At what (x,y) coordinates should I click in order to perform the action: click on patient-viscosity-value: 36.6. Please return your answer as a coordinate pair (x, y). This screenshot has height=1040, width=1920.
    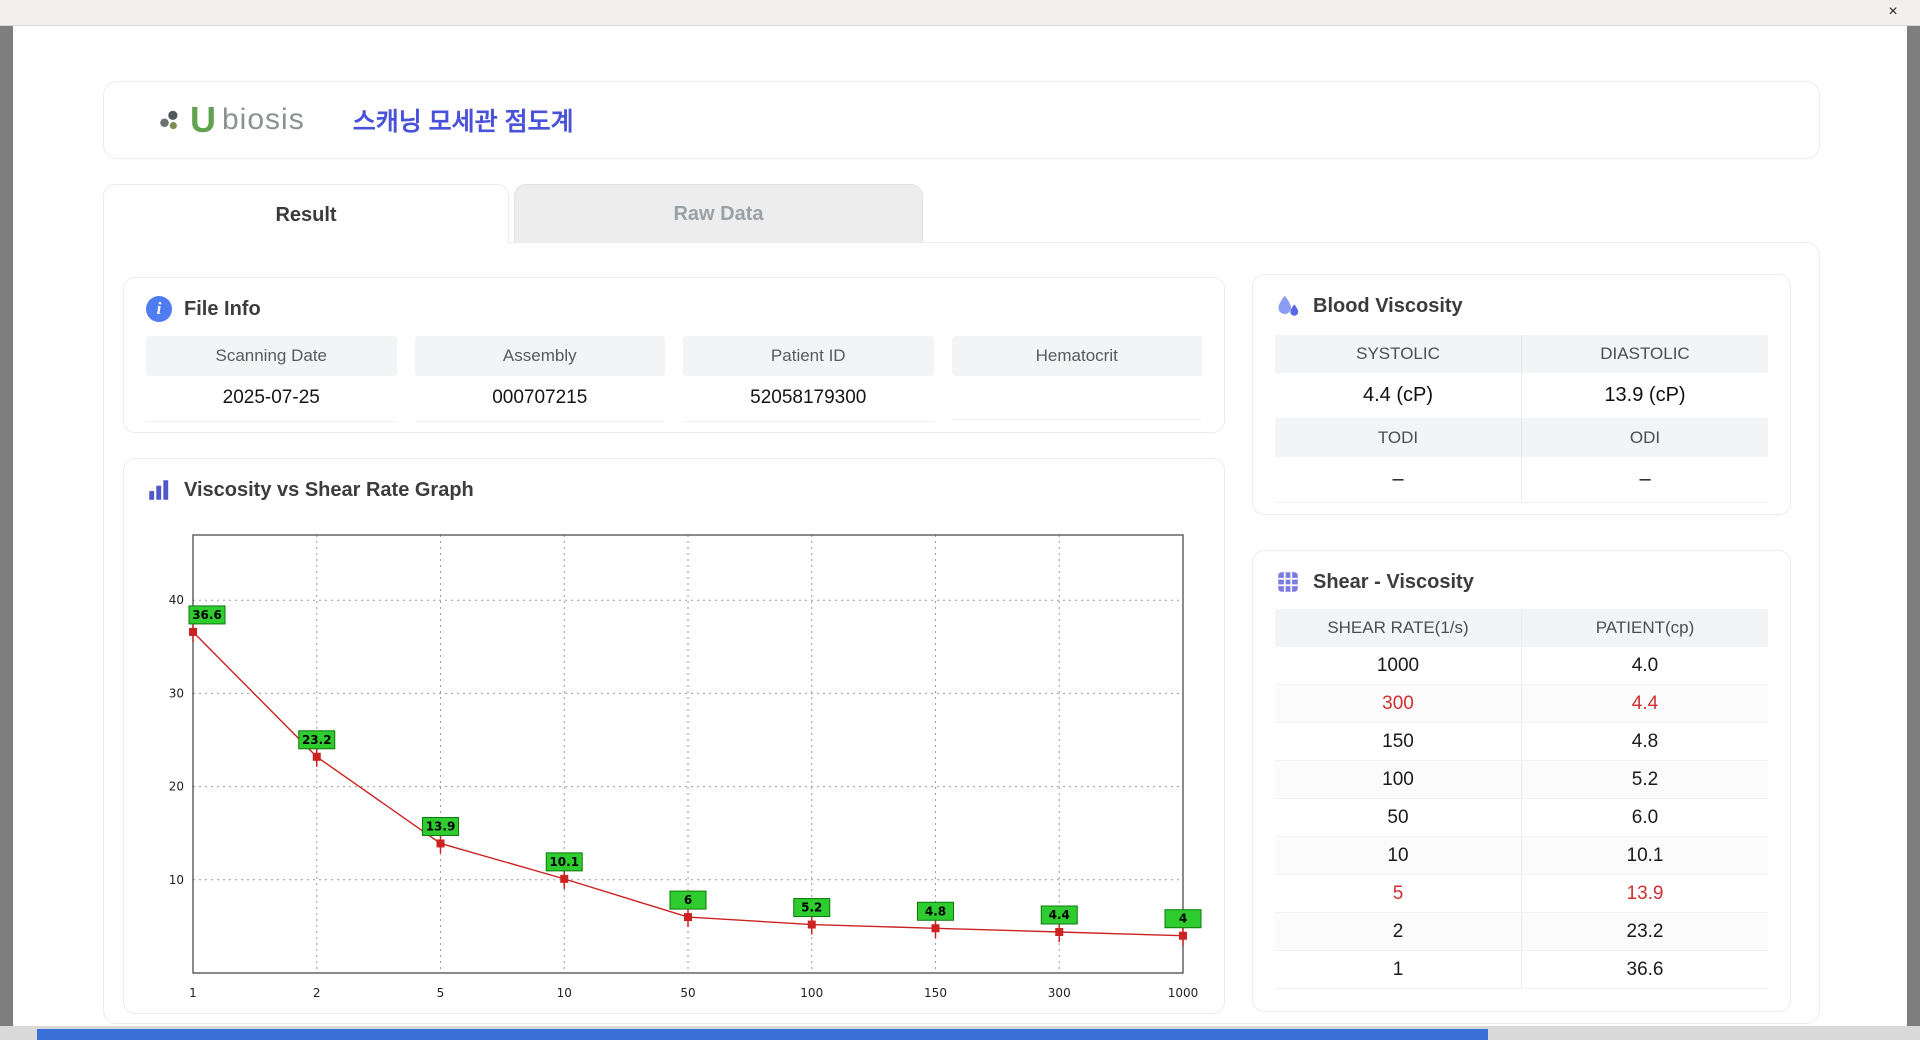
    Looking at the image, I should click on (1645, 969).